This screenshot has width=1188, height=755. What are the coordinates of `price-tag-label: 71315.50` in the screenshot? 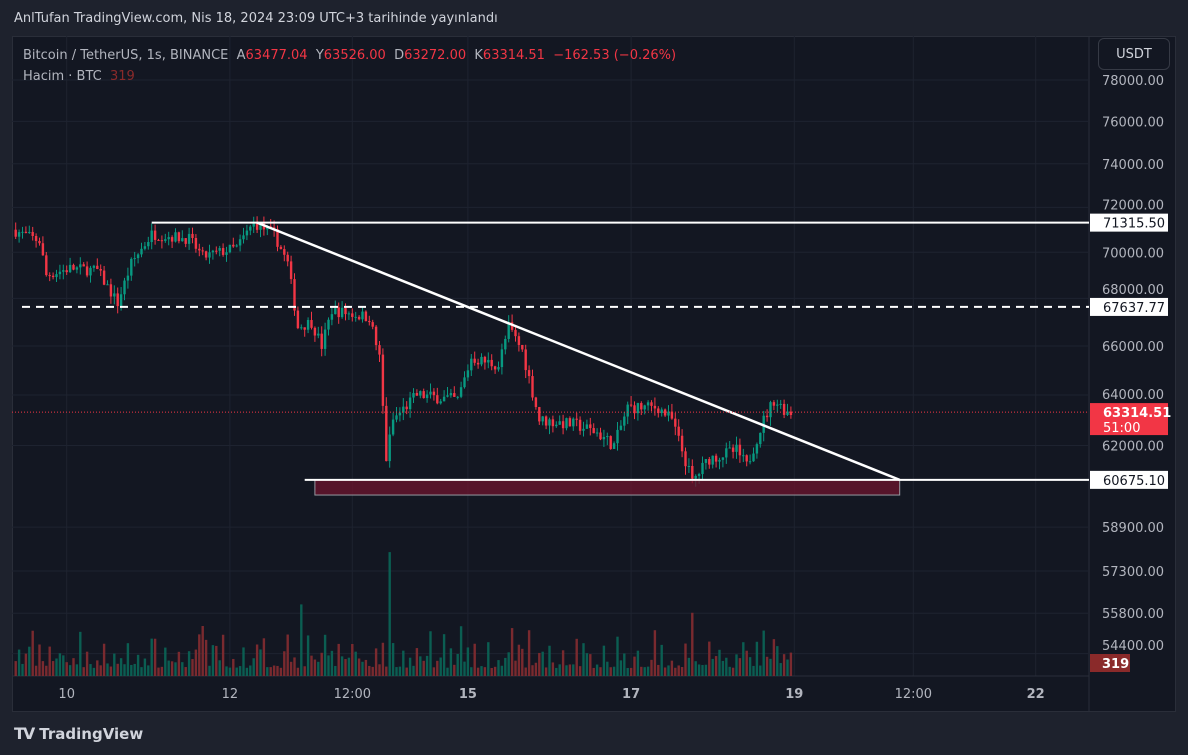 It's located at (1134, 224).